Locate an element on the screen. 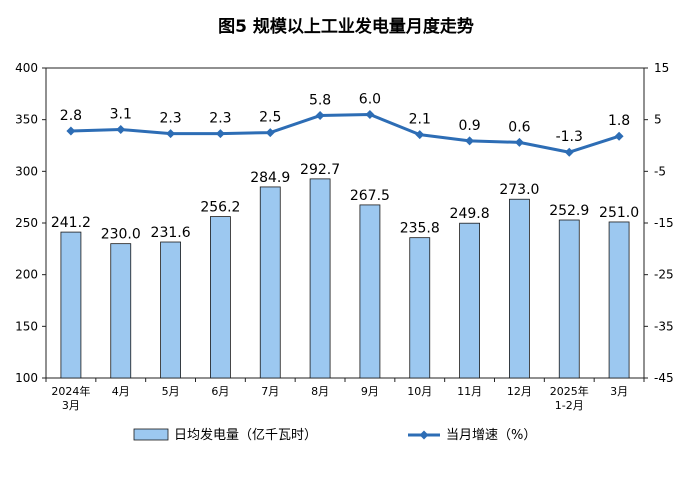 This screenshot has width=692, height=481. bar-value-label: 231.6 is located at coordinates (171, 233).